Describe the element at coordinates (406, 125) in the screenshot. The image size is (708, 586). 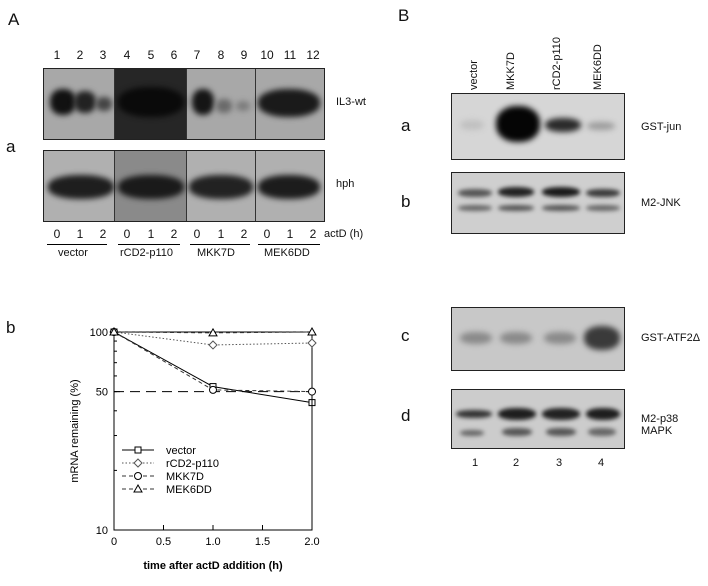
I see `blot-a-letter: a` at that location.